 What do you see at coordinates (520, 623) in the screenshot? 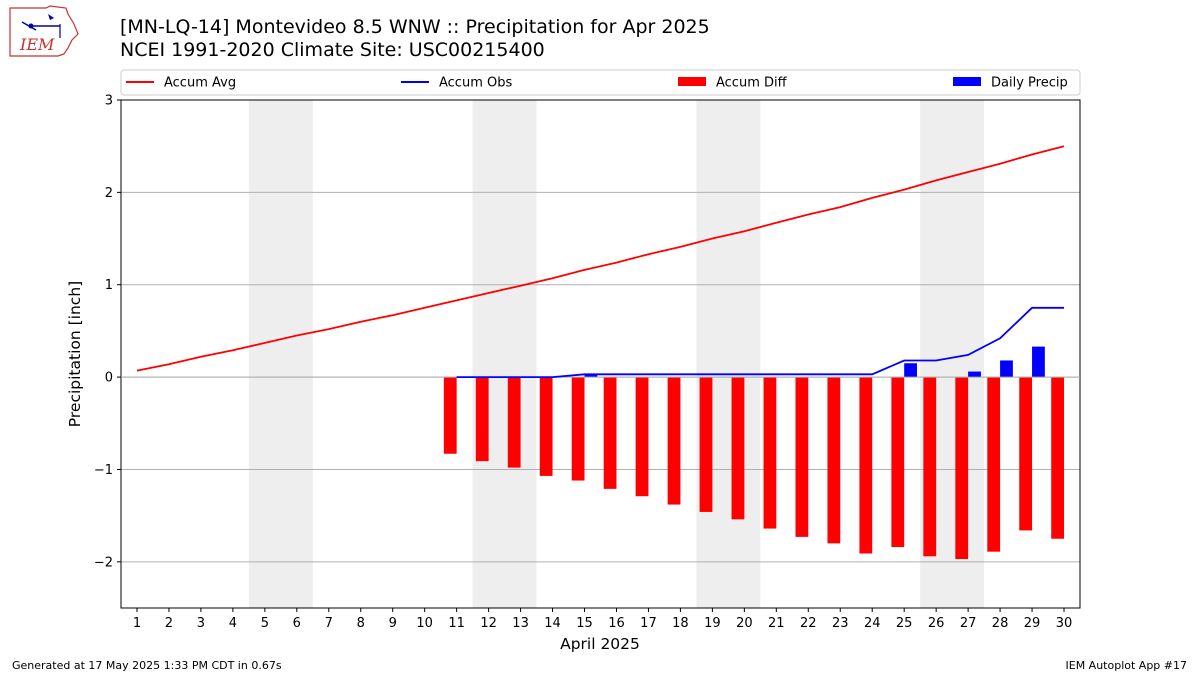
I see `x-tick-label: 13` at bounding box center [520, 623].